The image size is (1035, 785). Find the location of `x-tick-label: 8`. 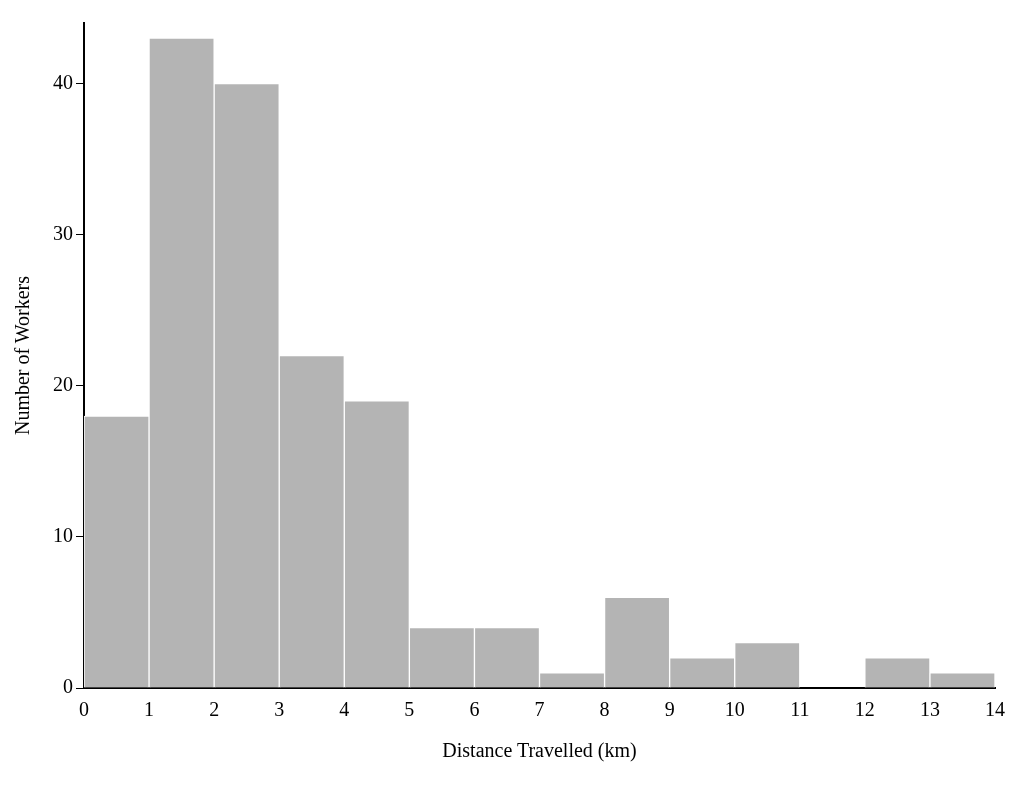

x-tick-label: 8 is located at coordinates (604, 709).